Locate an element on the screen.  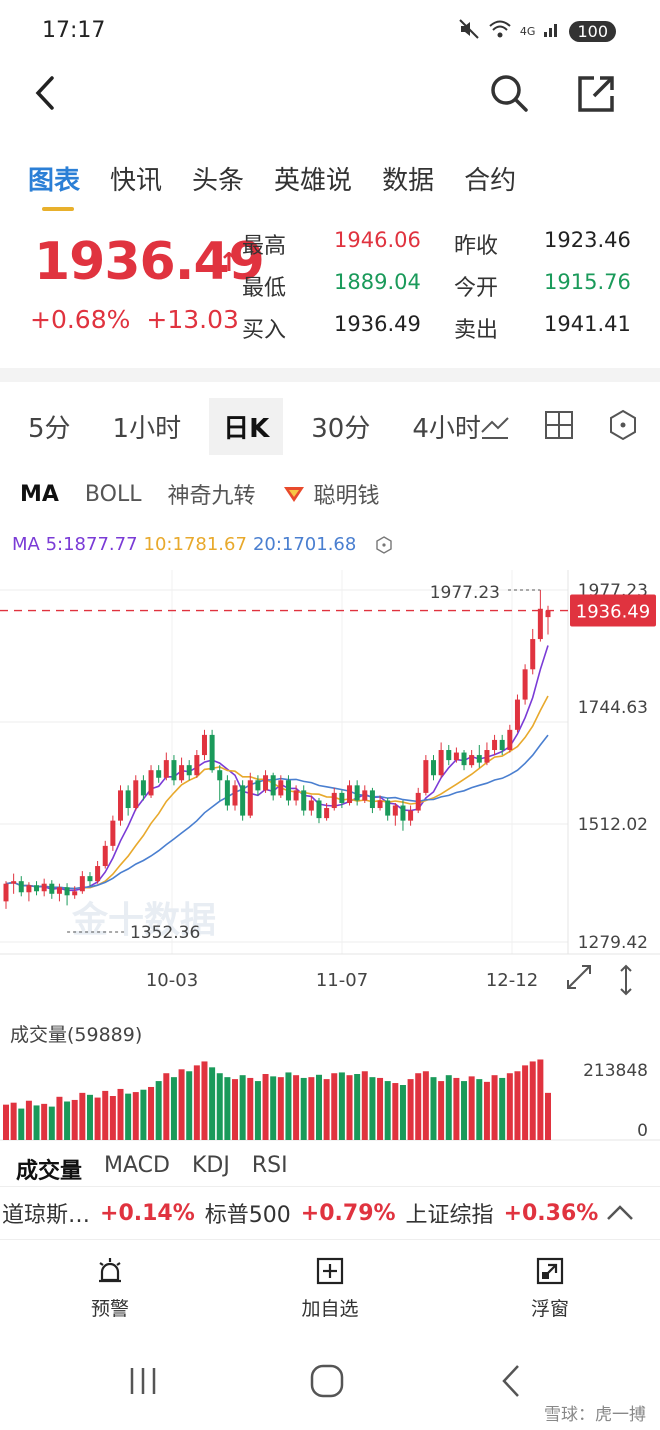
sub-indicator-macd: MACD is located at coordinates (137, 1165).